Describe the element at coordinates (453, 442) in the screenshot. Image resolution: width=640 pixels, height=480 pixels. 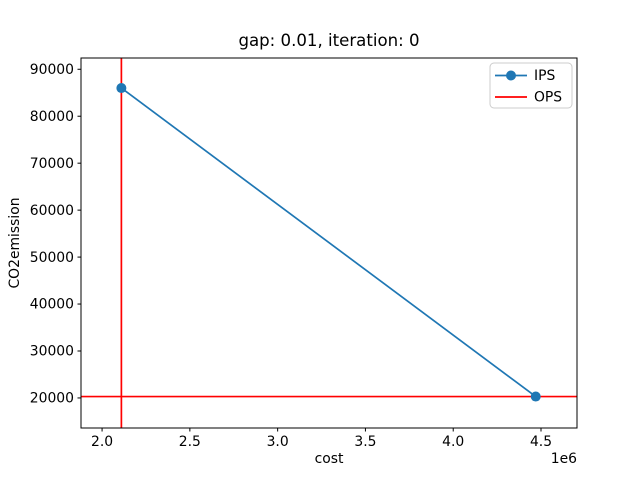
I see `x-tick-label: 4.0` at that location.